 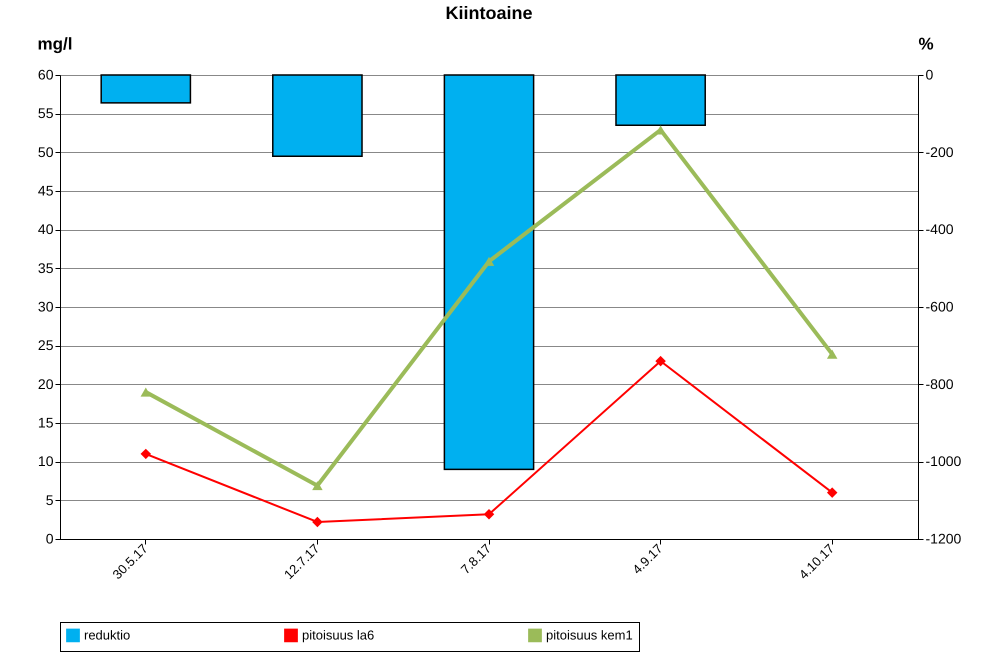 What do you see at coordinates (940, 384) in the screenshot?
I see `y2-tick-label: -800` at bounding box center [940, 384].